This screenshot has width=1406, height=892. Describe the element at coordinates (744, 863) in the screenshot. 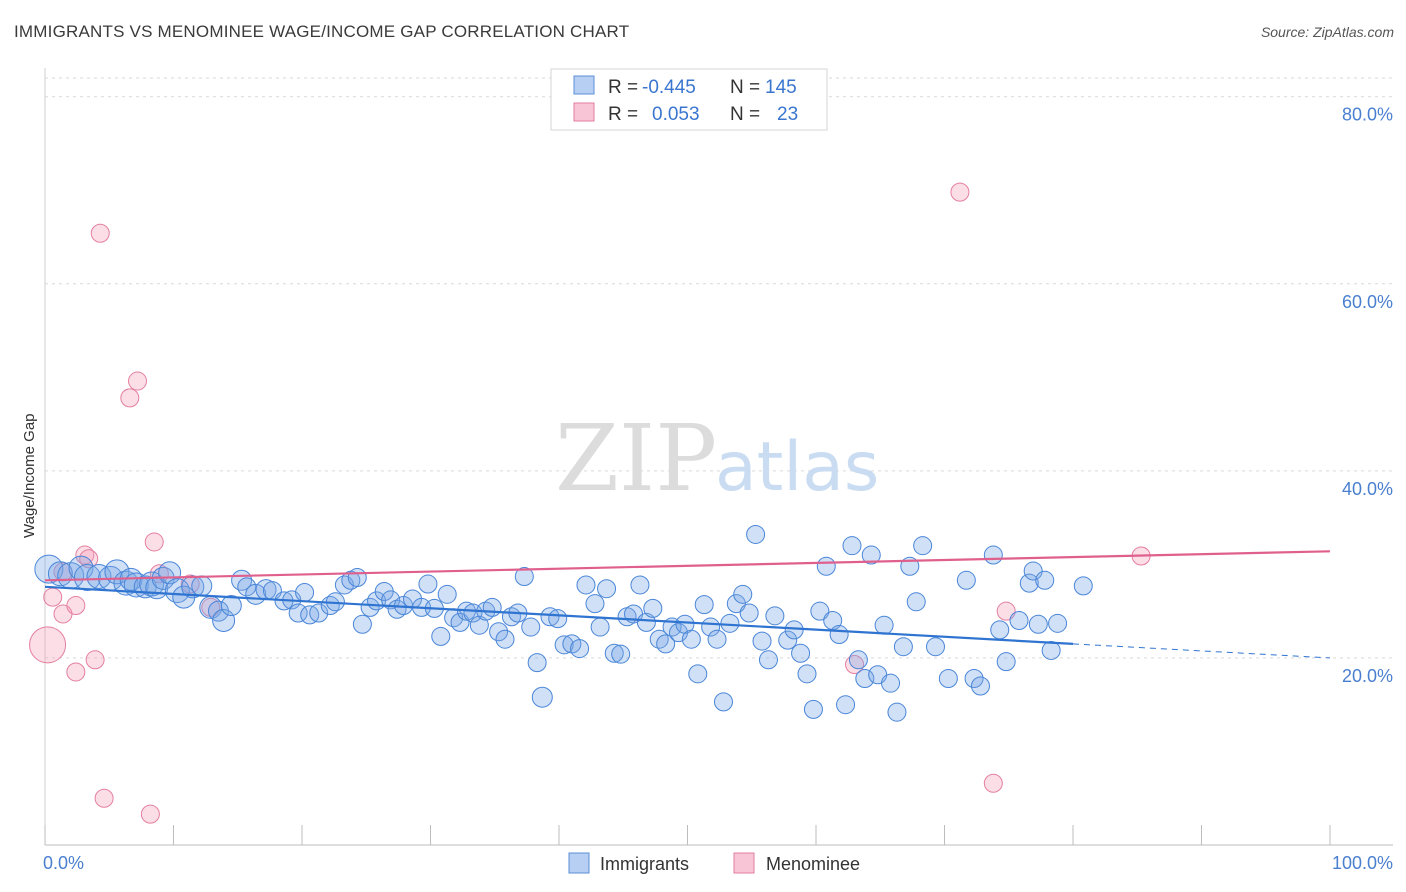

I see `series-swatch-menominee` at that location.